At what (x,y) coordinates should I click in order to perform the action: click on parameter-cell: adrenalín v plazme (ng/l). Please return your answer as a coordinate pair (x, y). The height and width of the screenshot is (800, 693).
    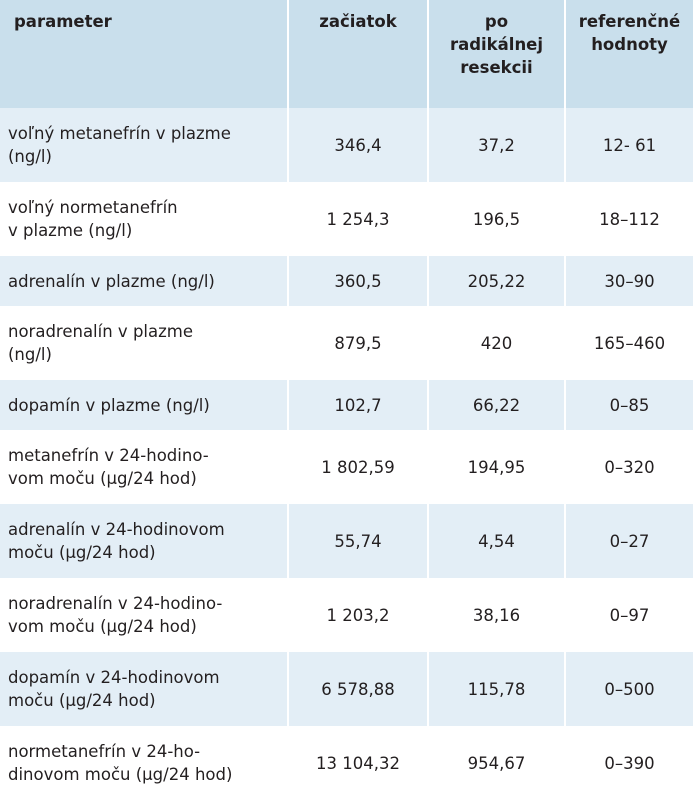
    Looking at the image, I should click on (144, 281).